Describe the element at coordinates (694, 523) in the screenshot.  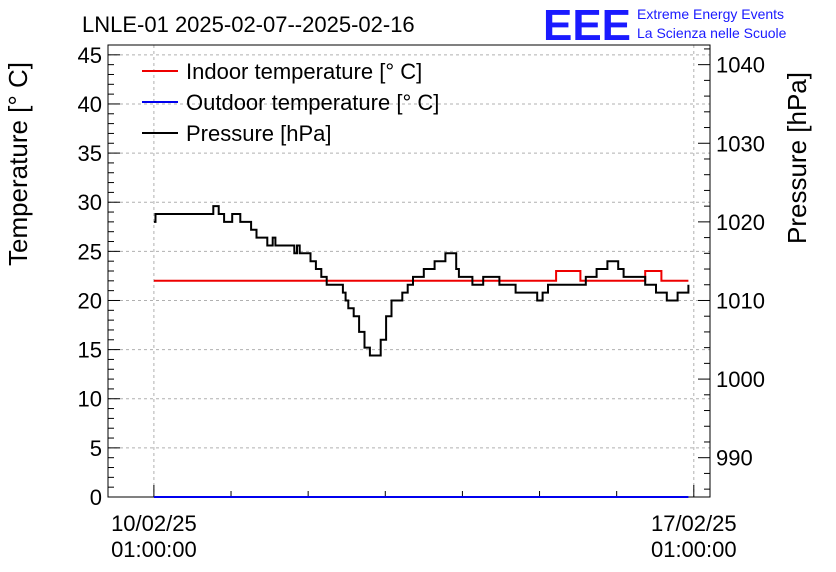
I see `x-tick-label-date: 17/02/25` at that location.